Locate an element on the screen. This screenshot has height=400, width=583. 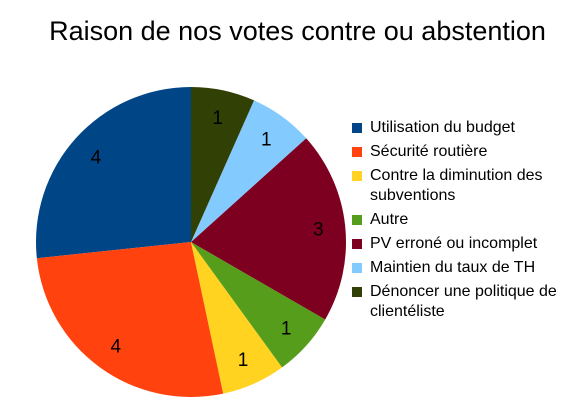
legend-label: Autre is located at coordinates (389, 219).